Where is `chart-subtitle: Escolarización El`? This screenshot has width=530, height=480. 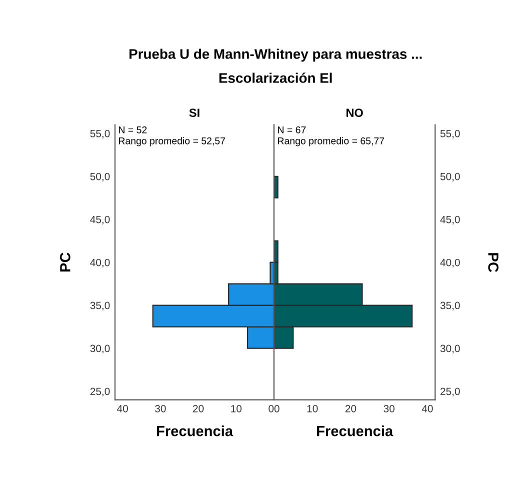
chart-subtitle: Escolarización El is located at coordinates (275, 77).